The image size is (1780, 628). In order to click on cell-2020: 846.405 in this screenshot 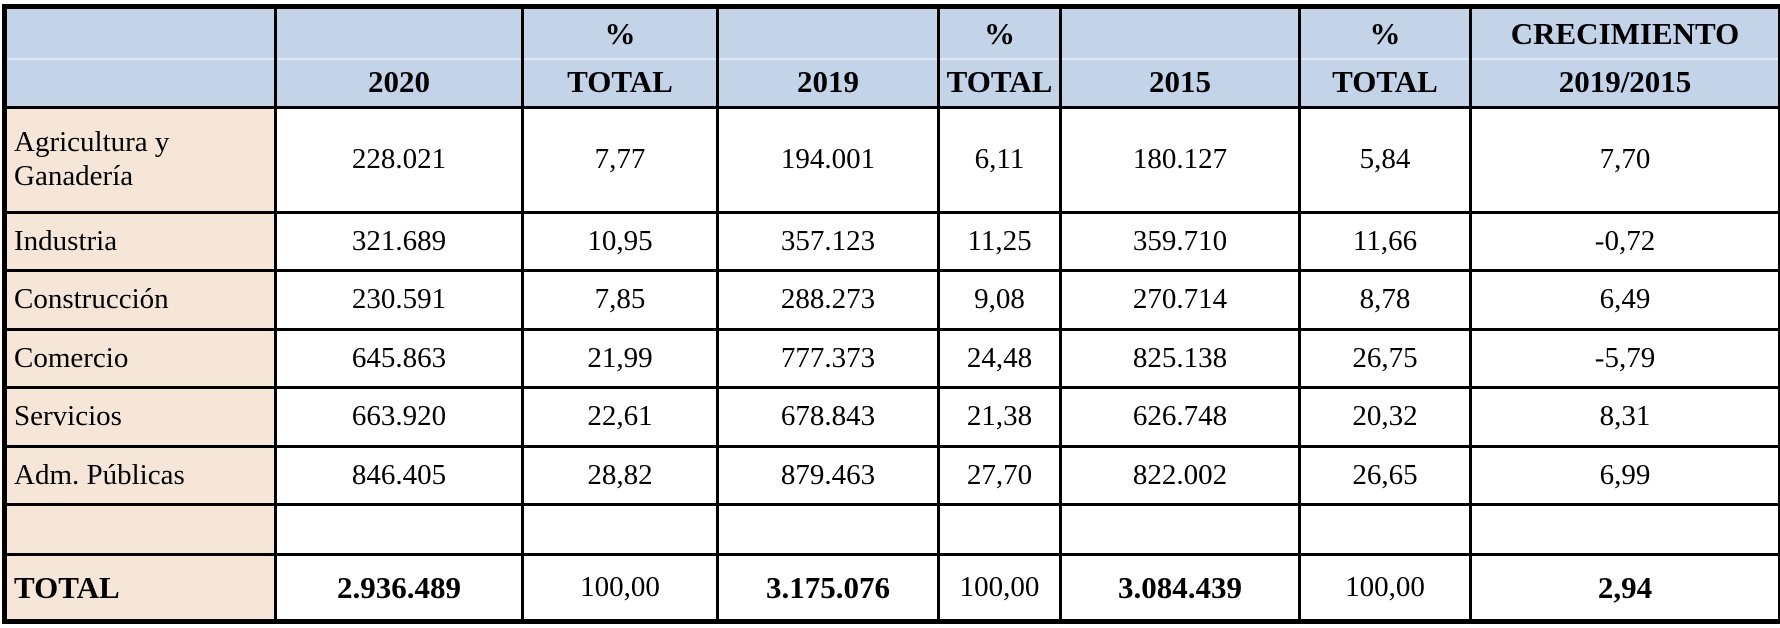, I will do `click(399, 475)`.